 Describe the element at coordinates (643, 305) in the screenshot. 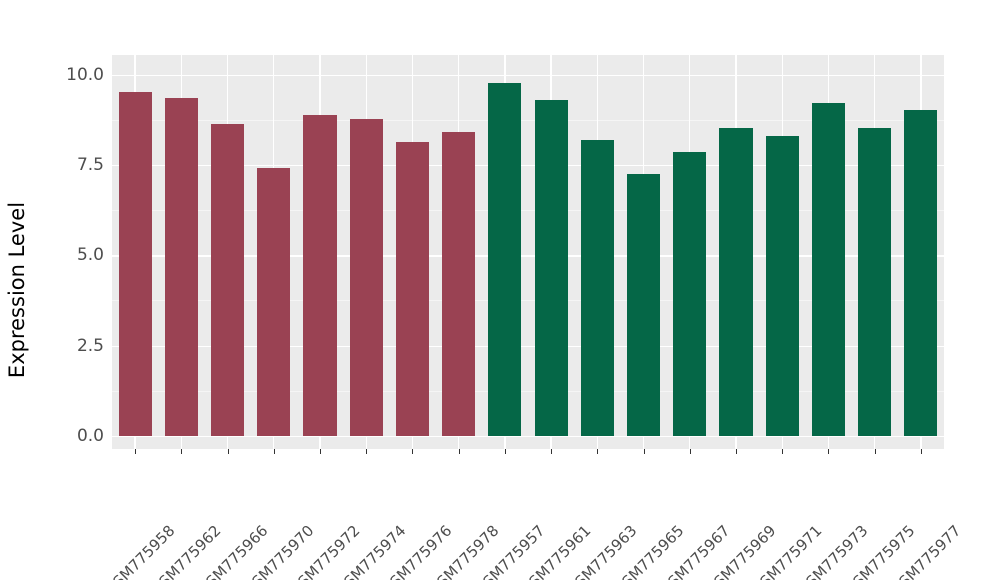

I see `bar-GSM775965` at that location.